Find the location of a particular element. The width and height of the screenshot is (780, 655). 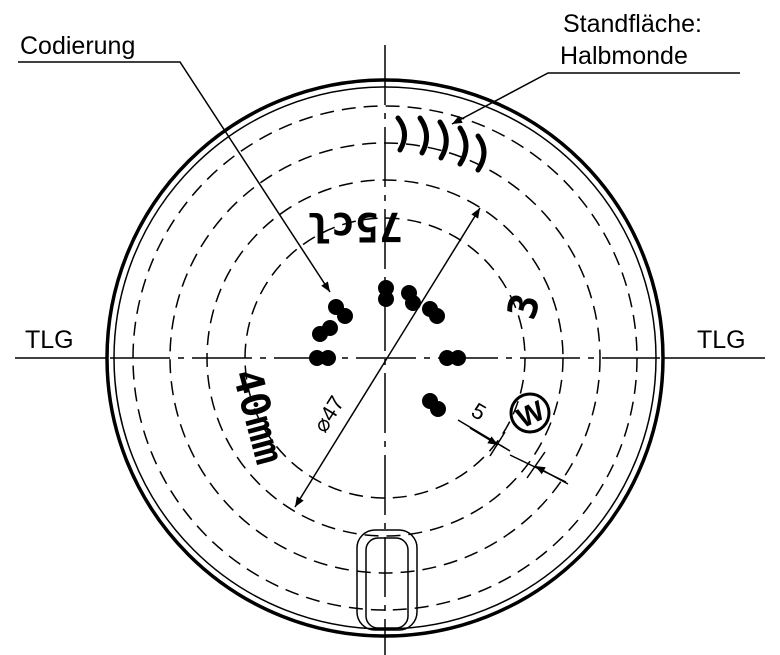

mould-mark: 3 is located at coordinates (524, 306).